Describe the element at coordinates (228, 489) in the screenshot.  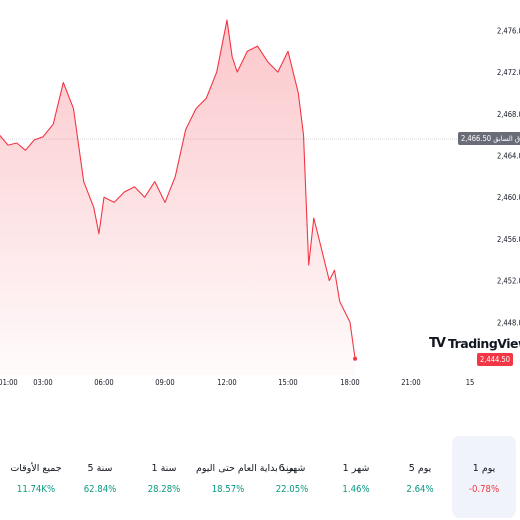
I see `period-change-value: 18.57%` at that location.